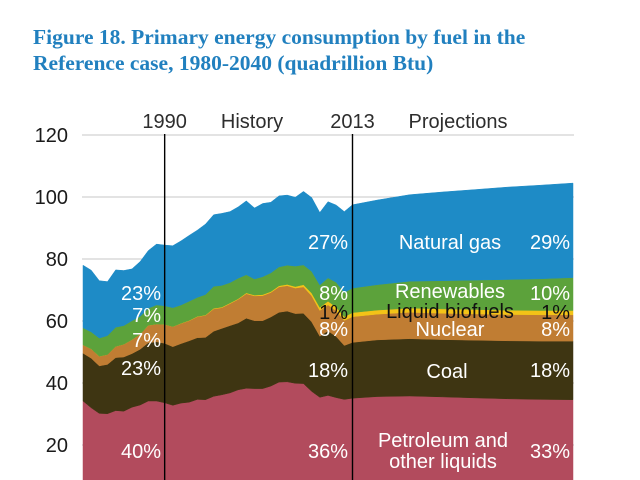 The image size is (640, 480). What do you see at coordinates (252, 122) in the screenshot?
I see `era-label-history: History` at bounding box center [252, 122].